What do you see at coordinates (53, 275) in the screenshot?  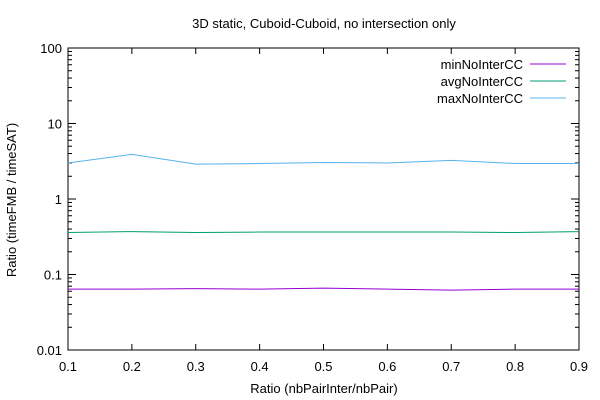 I see `y-tick-label: 0.1` at bounding box center [53, 275].